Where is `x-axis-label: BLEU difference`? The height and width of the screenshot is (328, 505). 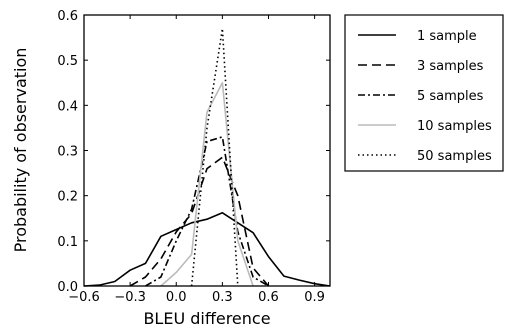 x-axis-label: BLEU difference is located at coordinates (206, 318).